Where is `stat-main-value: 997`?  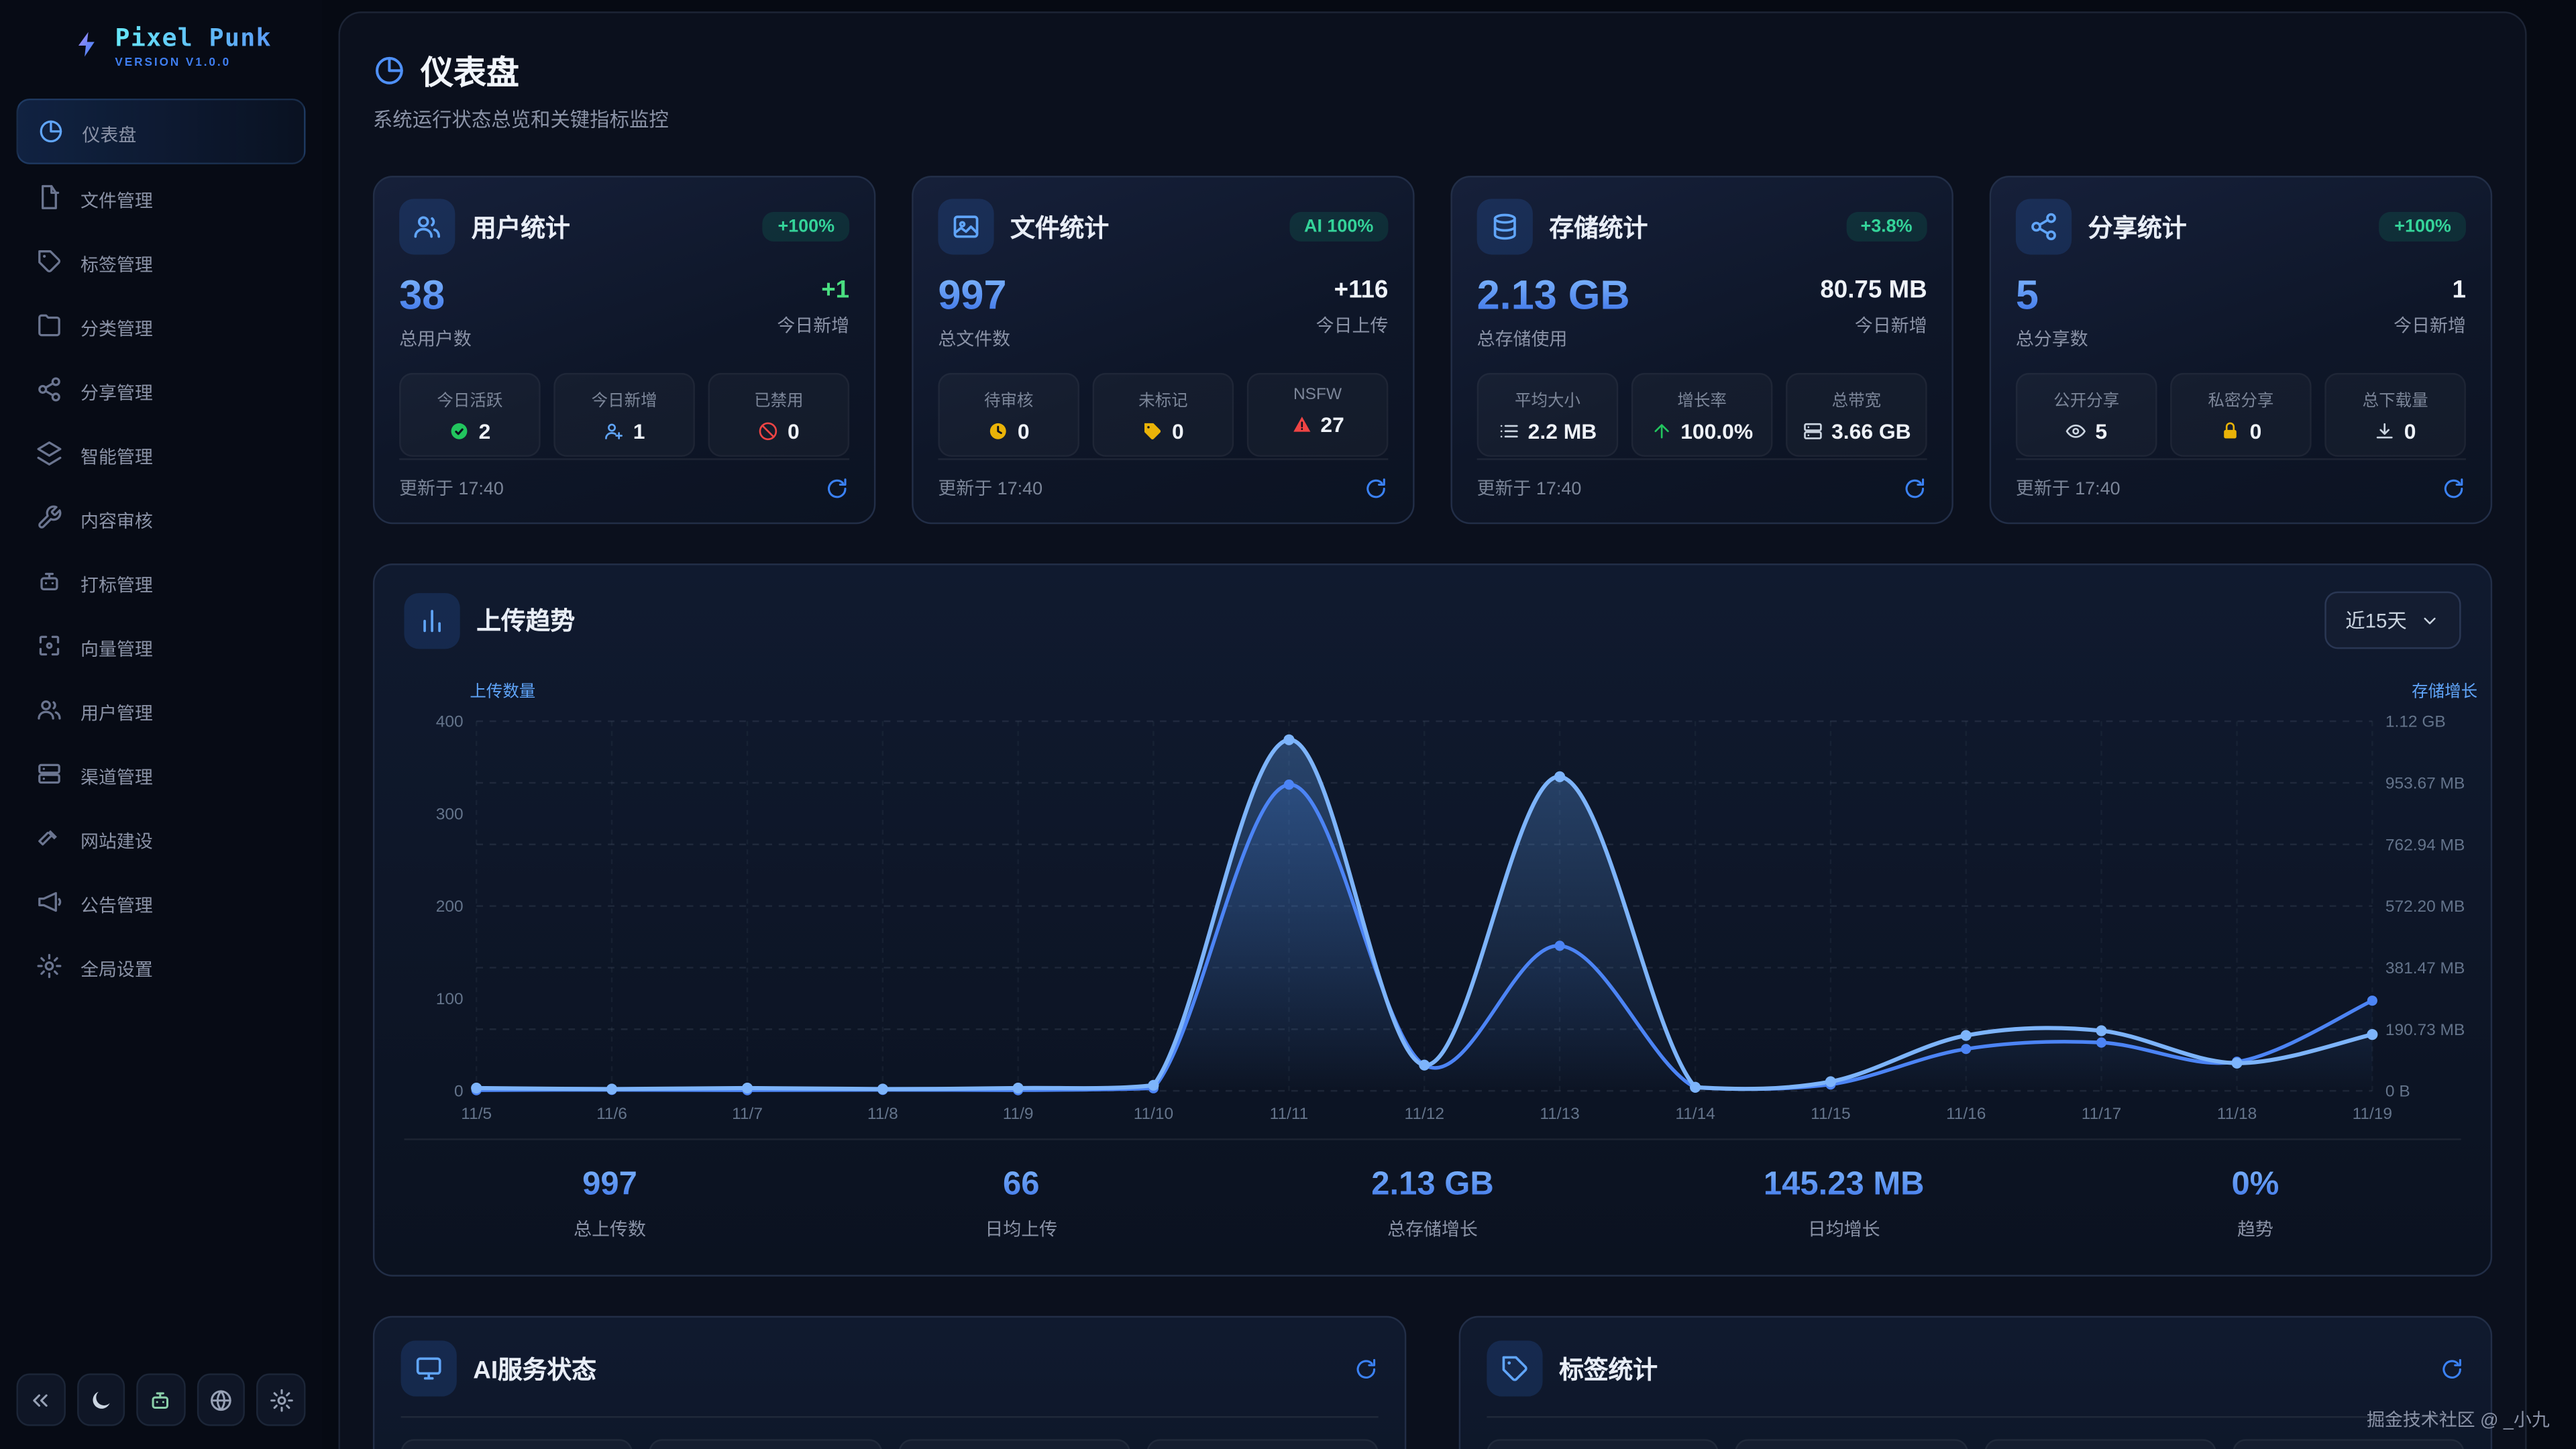
stat-main-value: 997 is located at coordinates (974, 296).